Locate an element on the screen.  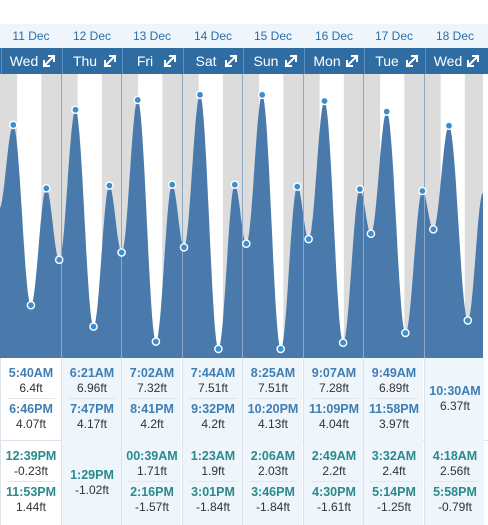
high-tide-entry: 7:02AM 7.32ft is located at coordinates (152, 381).